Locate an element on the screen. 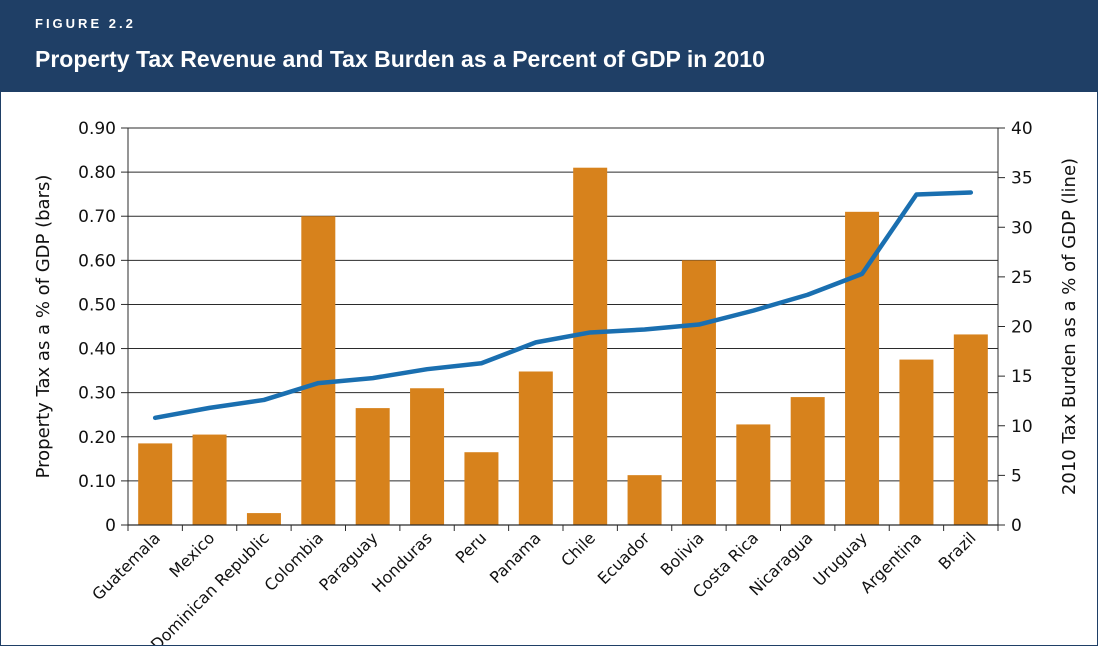  y2-tick-label: 25 is located at coordinates (1022, 278).